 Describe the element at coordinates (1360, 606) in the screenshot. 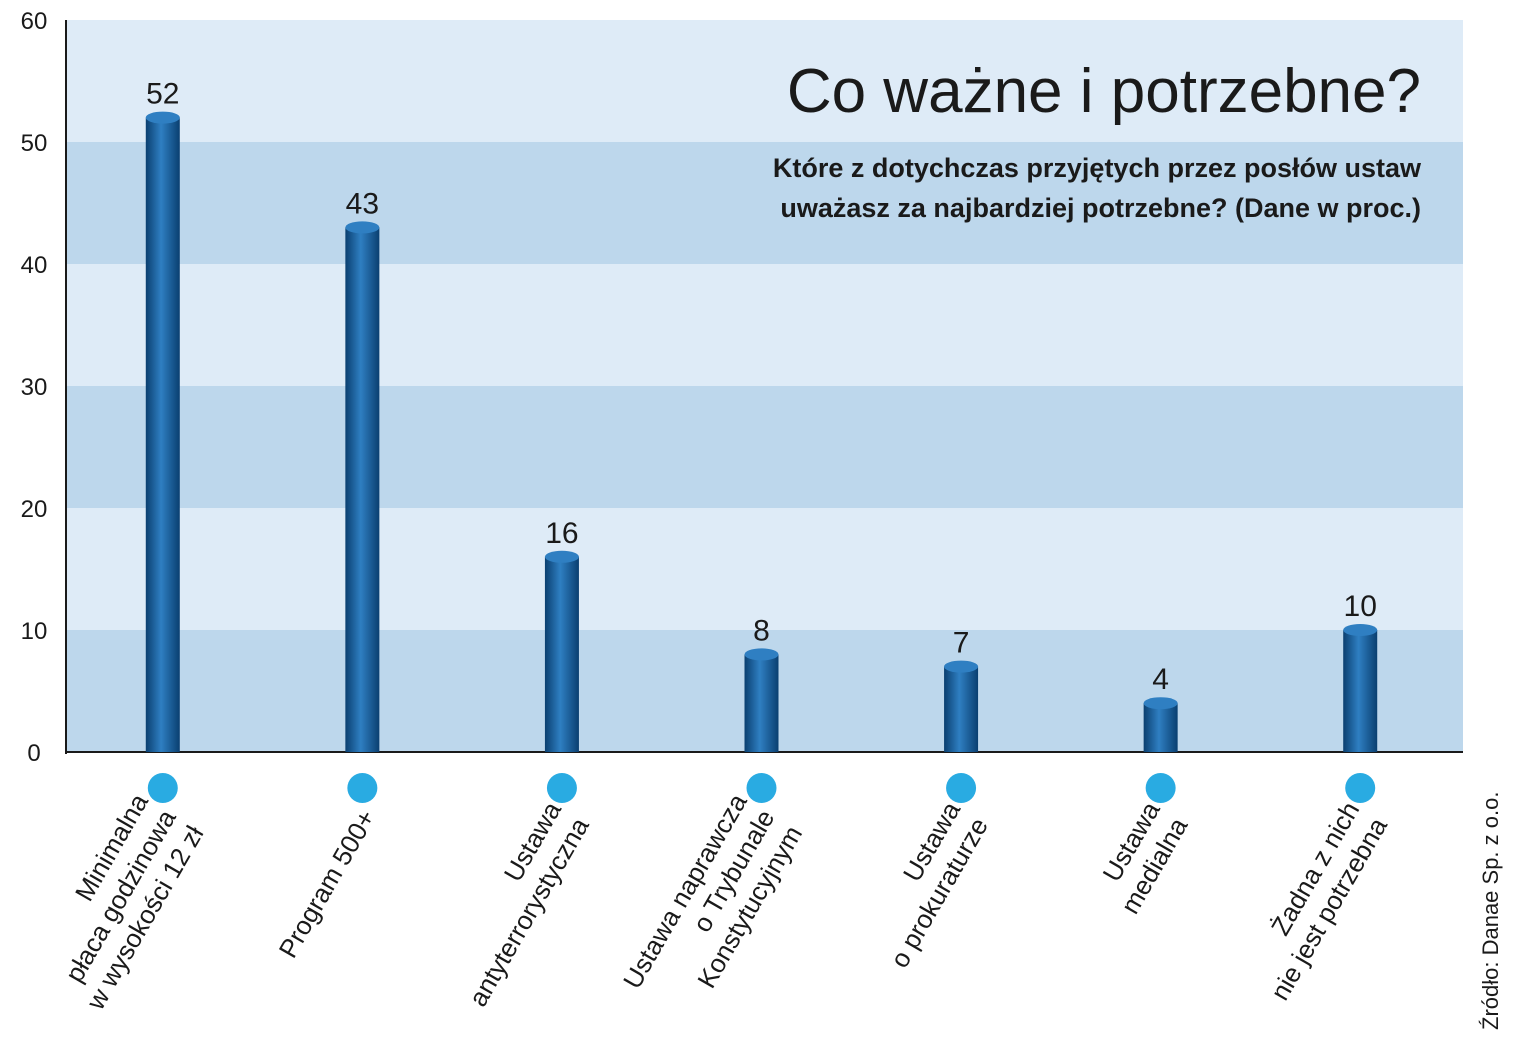

I see `value-label-6: 10` at that location.